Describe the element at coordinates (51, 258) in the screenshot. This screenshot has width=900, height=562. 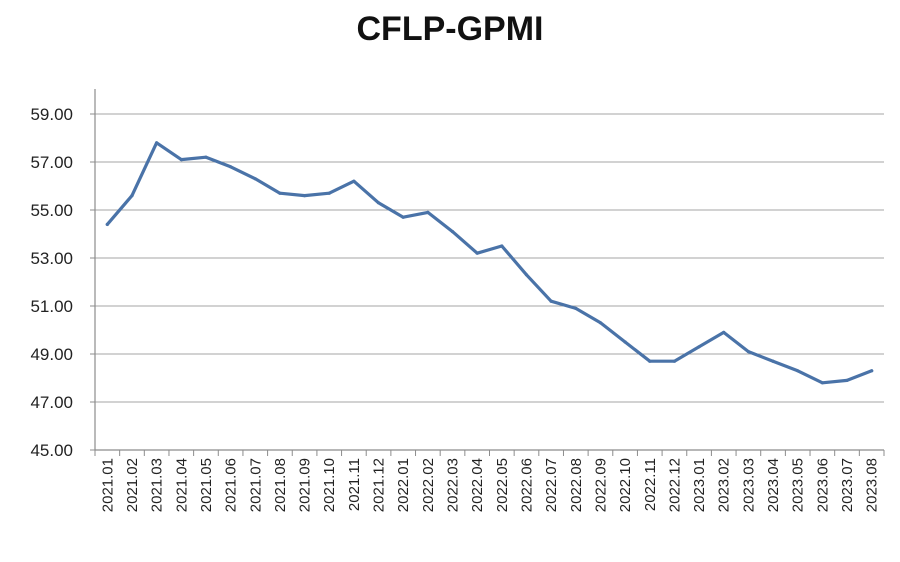
I see `y-tick-label: 53.00` at that location.